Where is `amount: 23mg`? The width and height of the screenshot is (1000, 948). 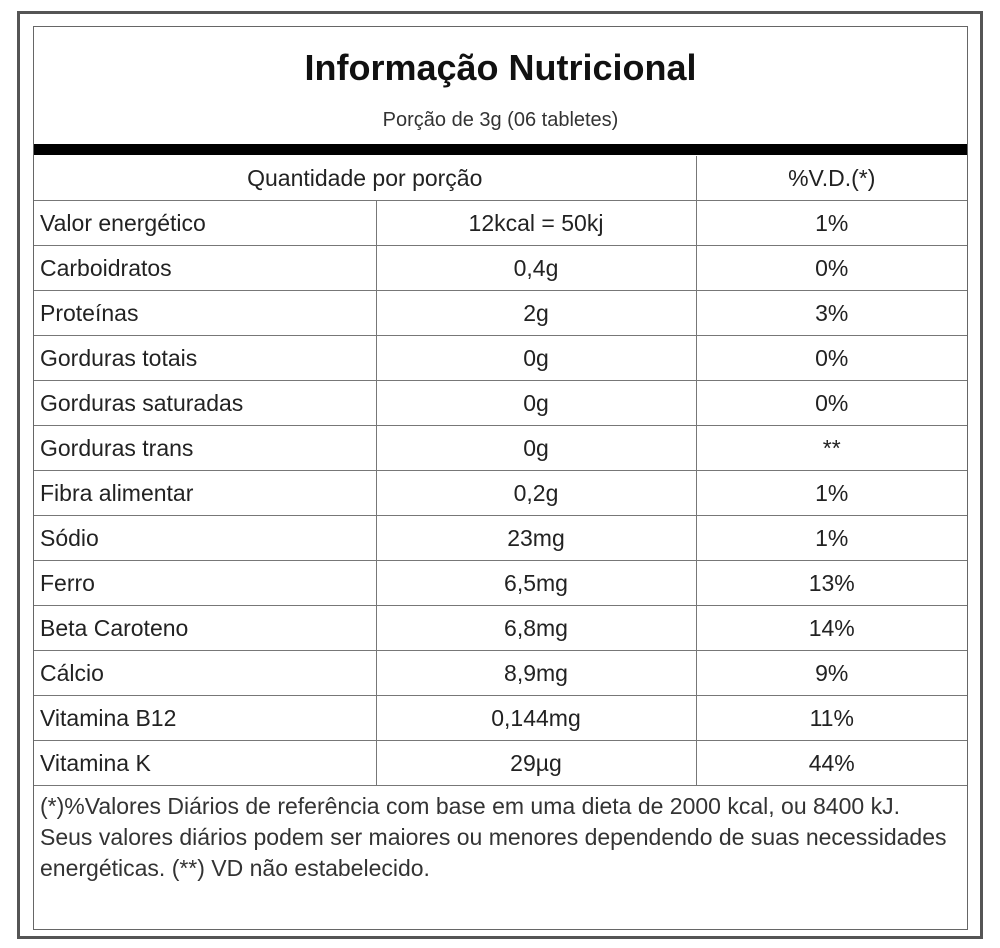 amount: 23mg is located at coordinates (536, 538).